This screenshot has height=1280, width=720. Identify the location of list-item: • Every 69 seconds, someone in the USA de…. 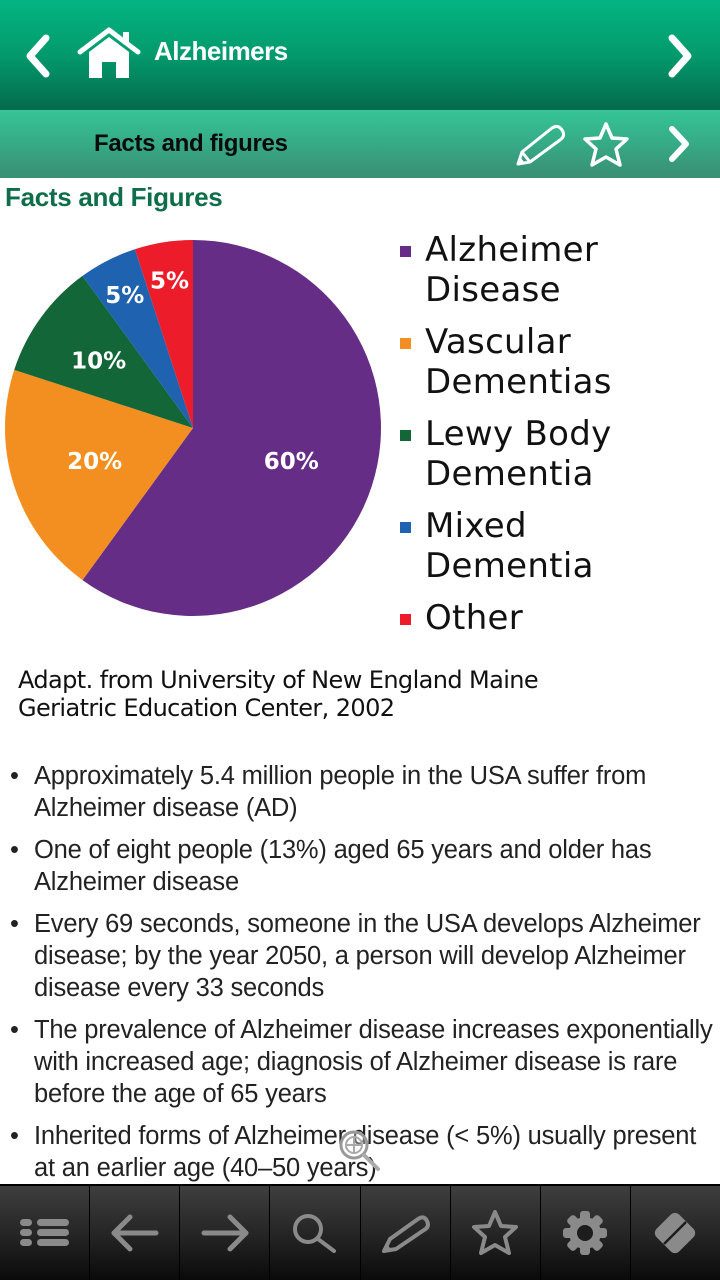
(360, 956).